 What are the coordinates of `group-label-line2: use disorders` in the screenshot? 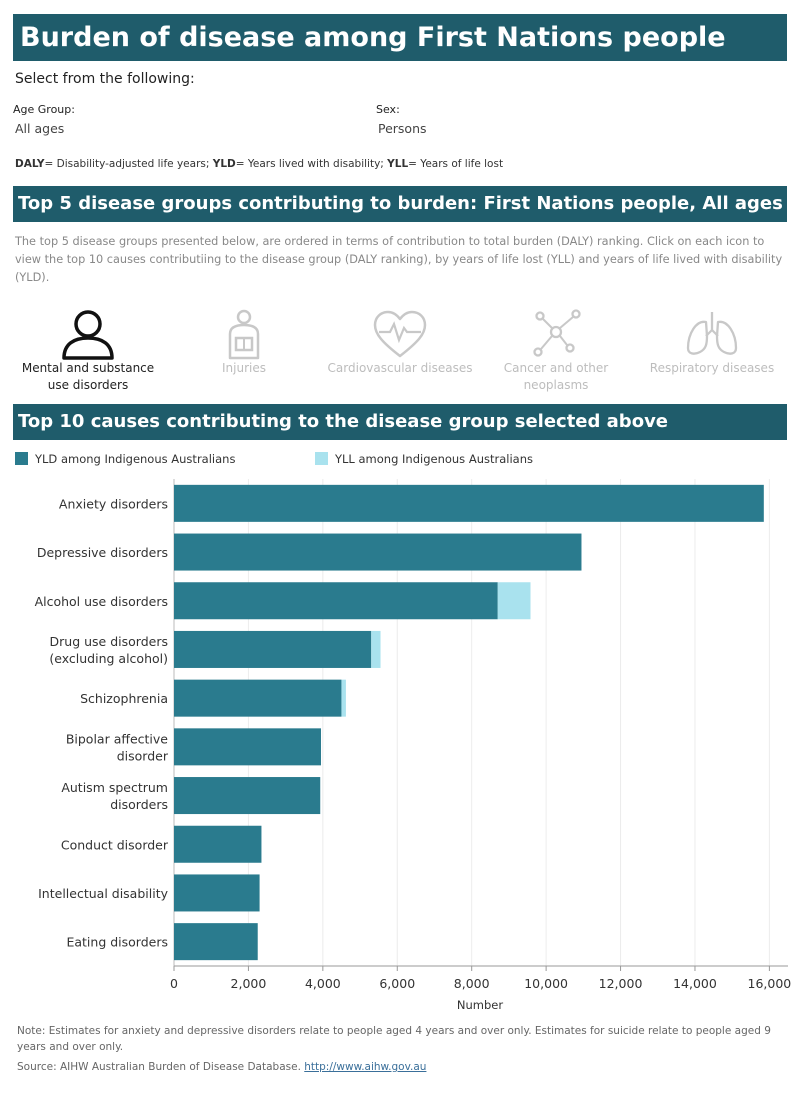 It's located at (88, 385).